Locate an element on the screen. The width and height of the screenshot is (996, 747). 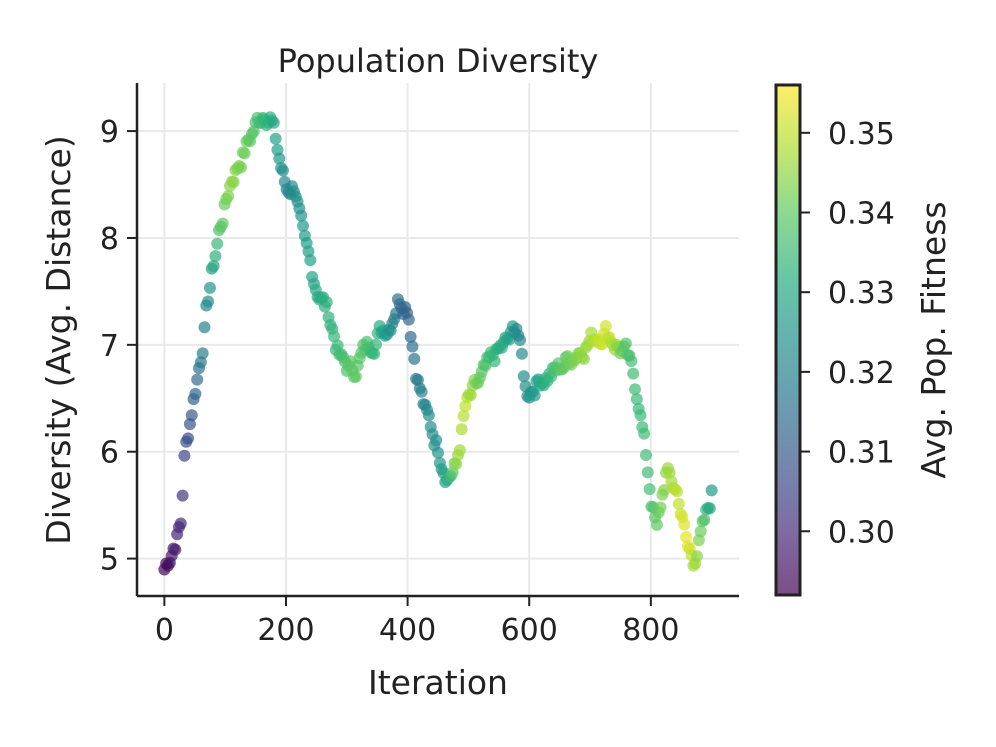
x-tick-label: 800 is located at coordinates (650, 630).